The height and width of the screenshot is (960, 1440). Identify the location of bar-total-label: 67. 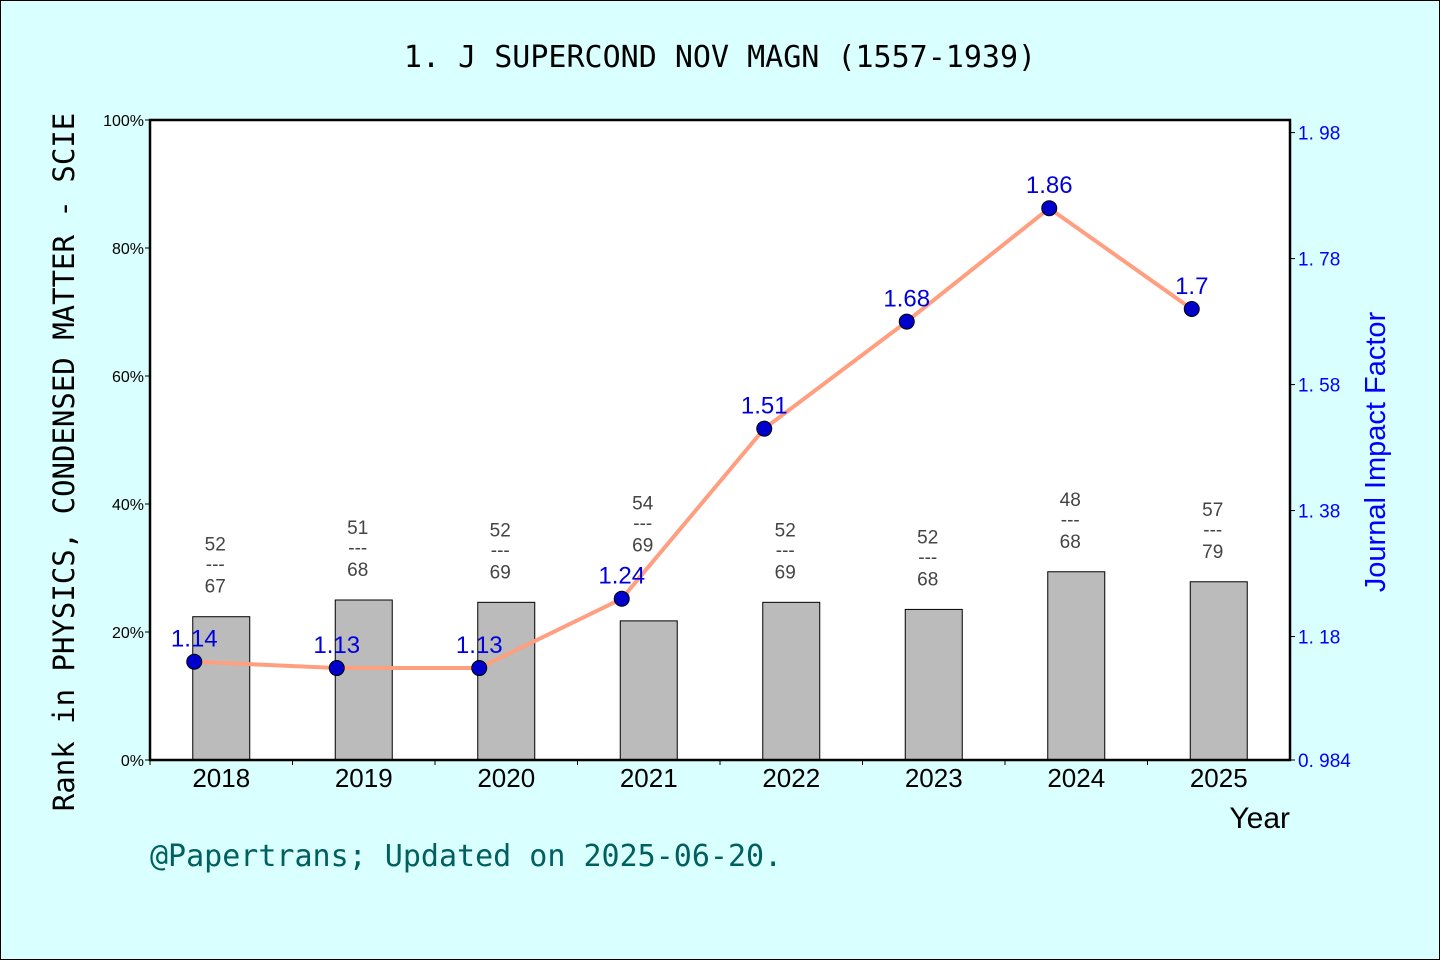
(215, 587).